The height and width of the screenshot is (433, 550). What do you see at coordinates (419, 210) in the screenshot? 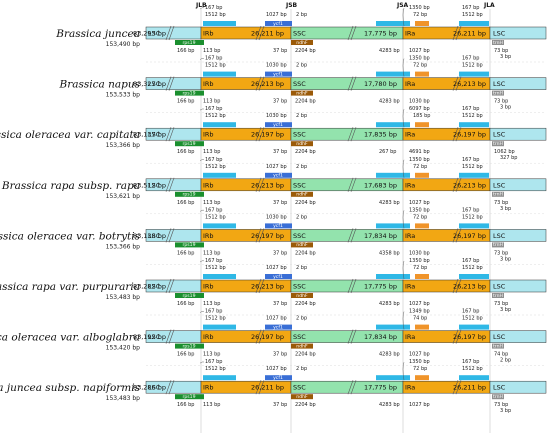
I see `jsa-top-1: 1350 bp` at bounding box center [419, 210].